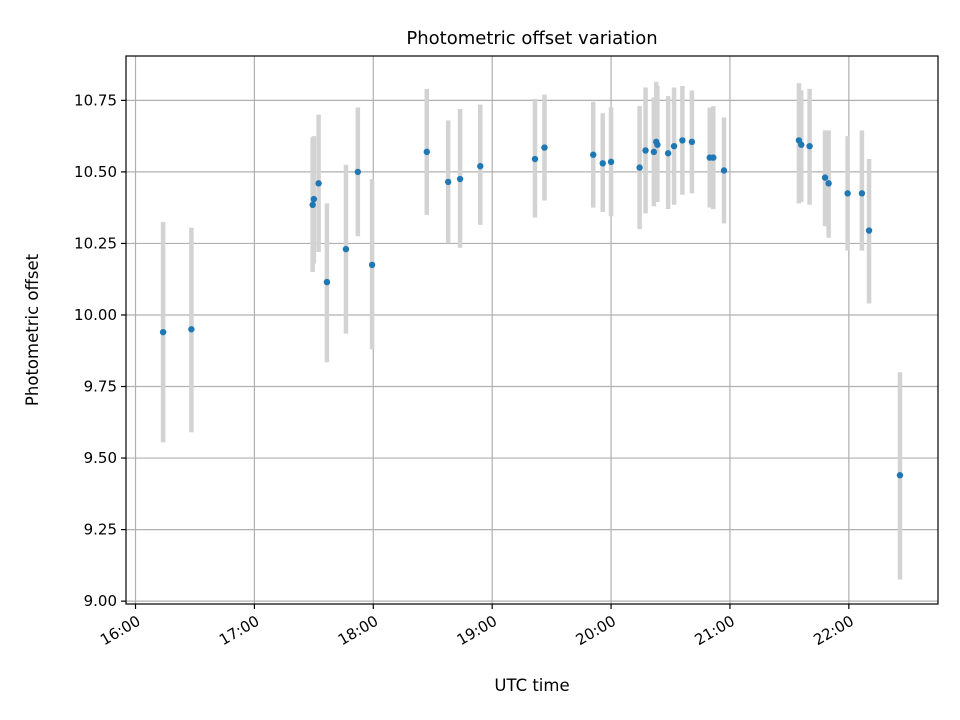 The image size is (960, 720). I want to click on y-tick-label: 10.25, so click(95, 243).